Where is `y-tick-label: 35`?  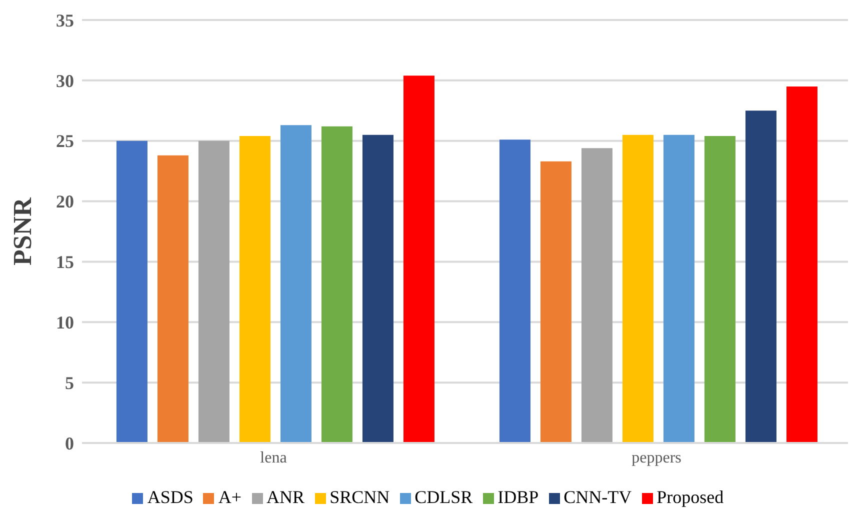 y-tick-label: 35 is located at coordinates (65, 20).